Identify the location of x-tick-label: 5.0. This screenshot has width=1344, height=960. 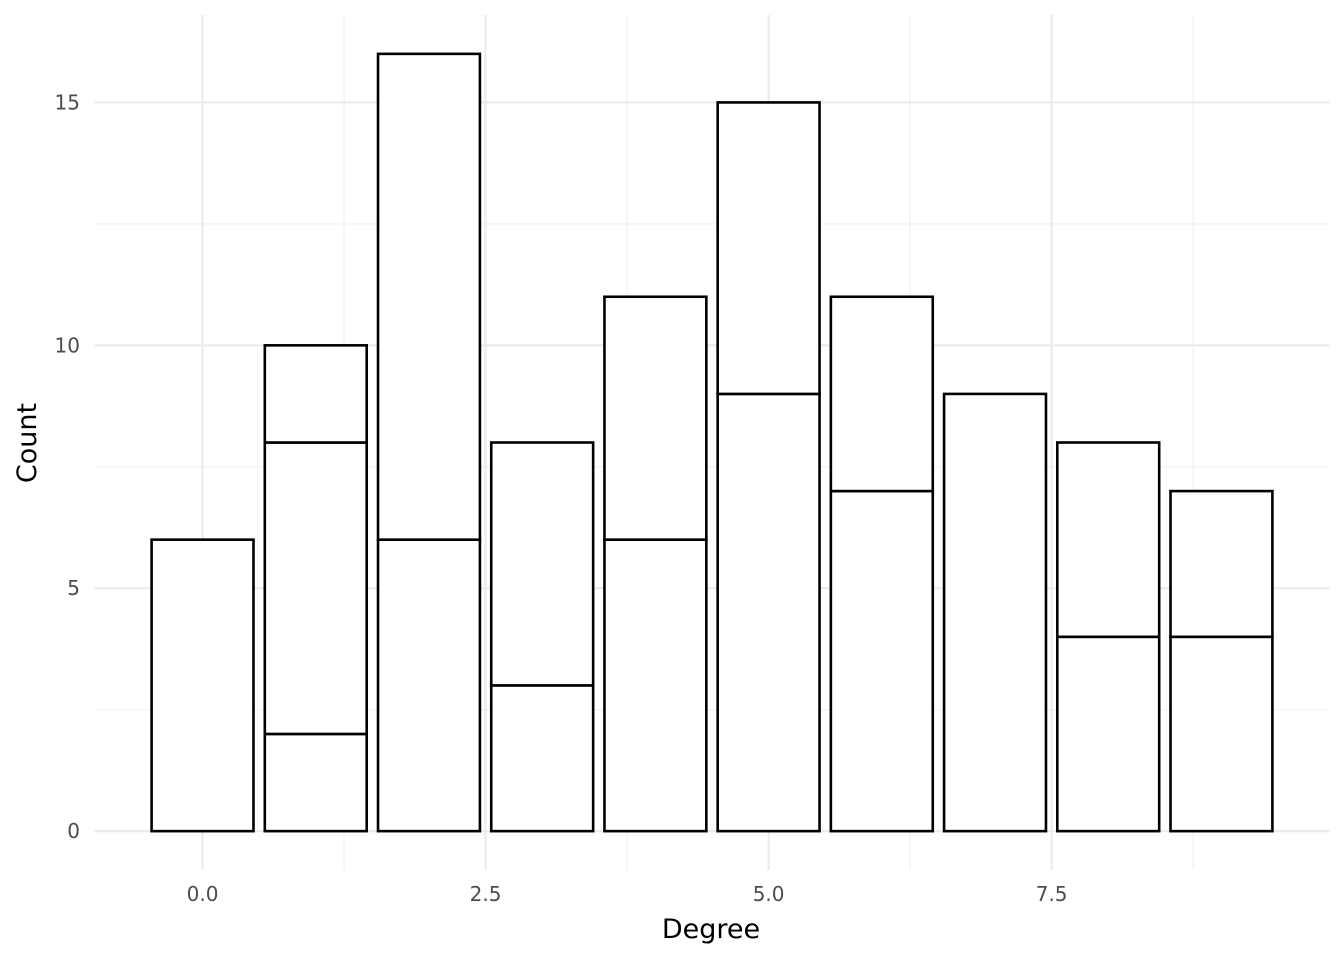
(769, 894).